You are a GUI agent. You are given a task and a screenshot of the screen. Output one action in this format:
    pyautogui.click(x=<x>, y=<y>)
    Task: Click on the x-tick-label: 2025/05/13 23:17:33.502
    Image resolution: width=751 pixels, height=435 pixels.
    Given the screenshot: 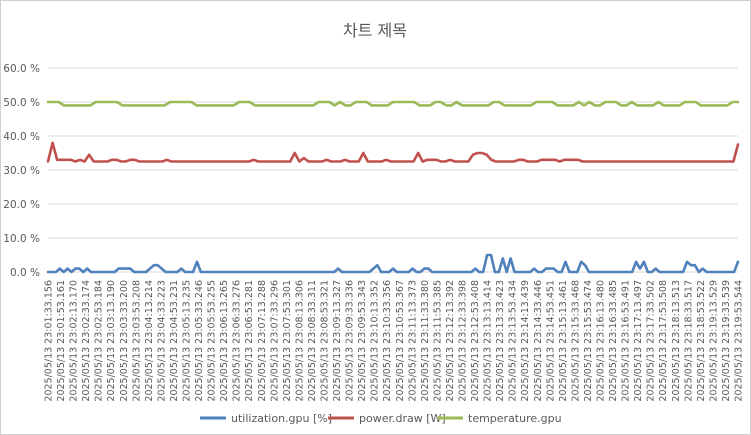 What is the action you would take?
    pyautogui.click(x=651, y=341)
    